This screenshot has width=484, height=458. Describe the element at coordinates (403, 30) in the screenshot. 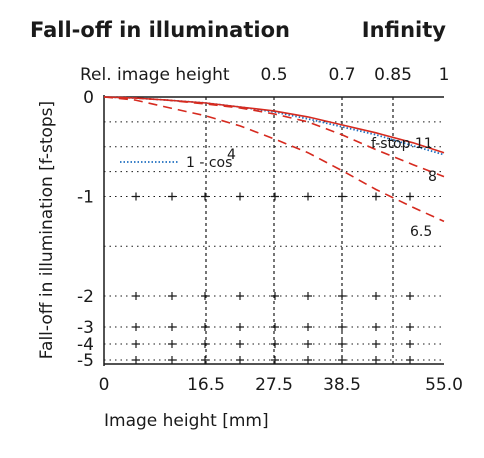

I see `chart-condition-label: Infinity` at that location.